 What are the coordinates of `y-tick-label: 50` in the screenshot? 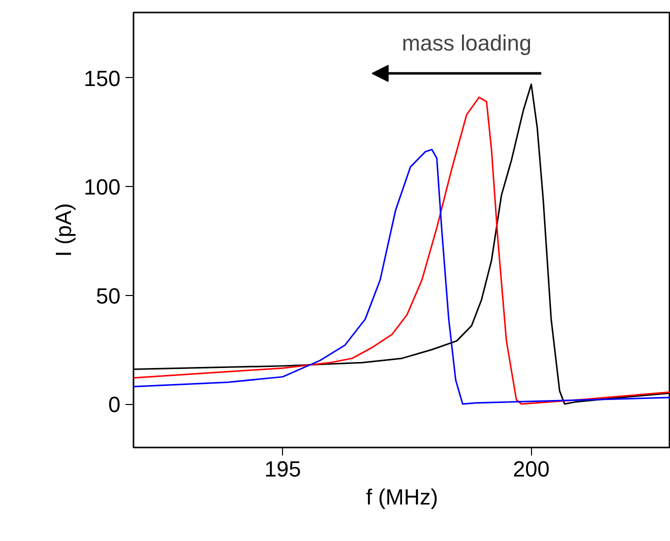 It's located at (108, 295).